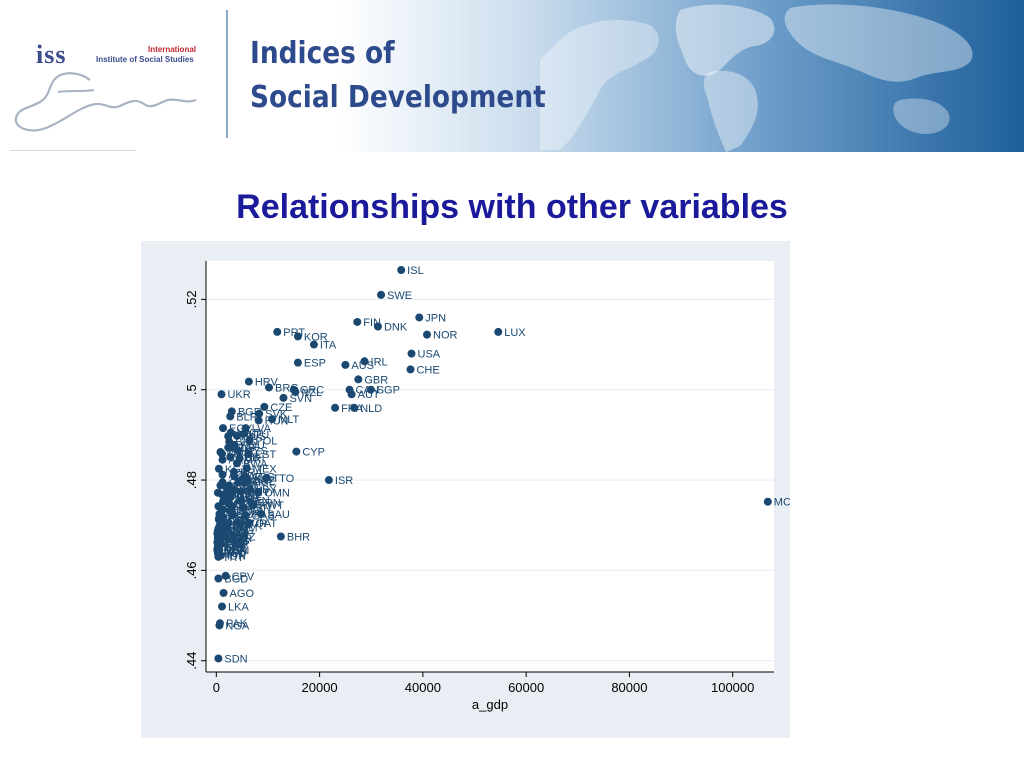  I want to click on data-point-label: MCO, so click(782, 503).